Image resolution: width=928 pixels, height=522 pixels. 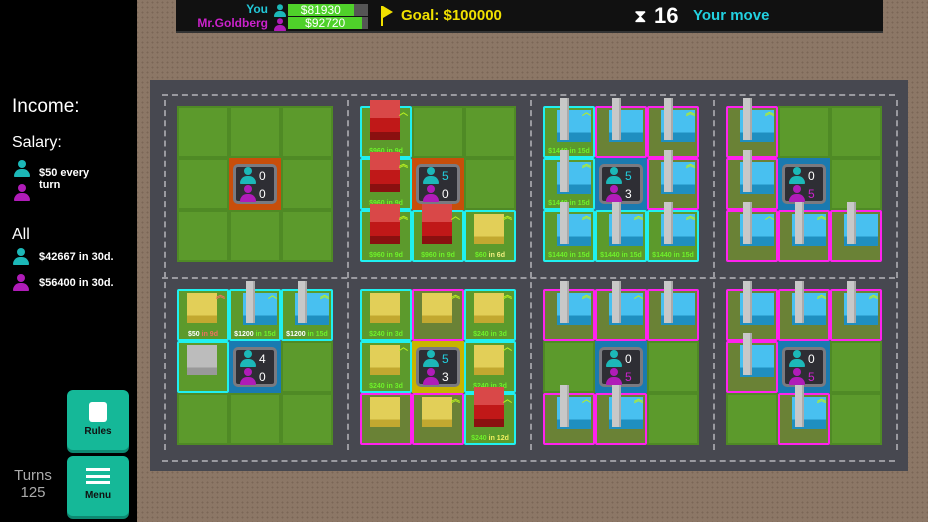 I want to click on rules-button: Rules, so click(x=98, y=420).